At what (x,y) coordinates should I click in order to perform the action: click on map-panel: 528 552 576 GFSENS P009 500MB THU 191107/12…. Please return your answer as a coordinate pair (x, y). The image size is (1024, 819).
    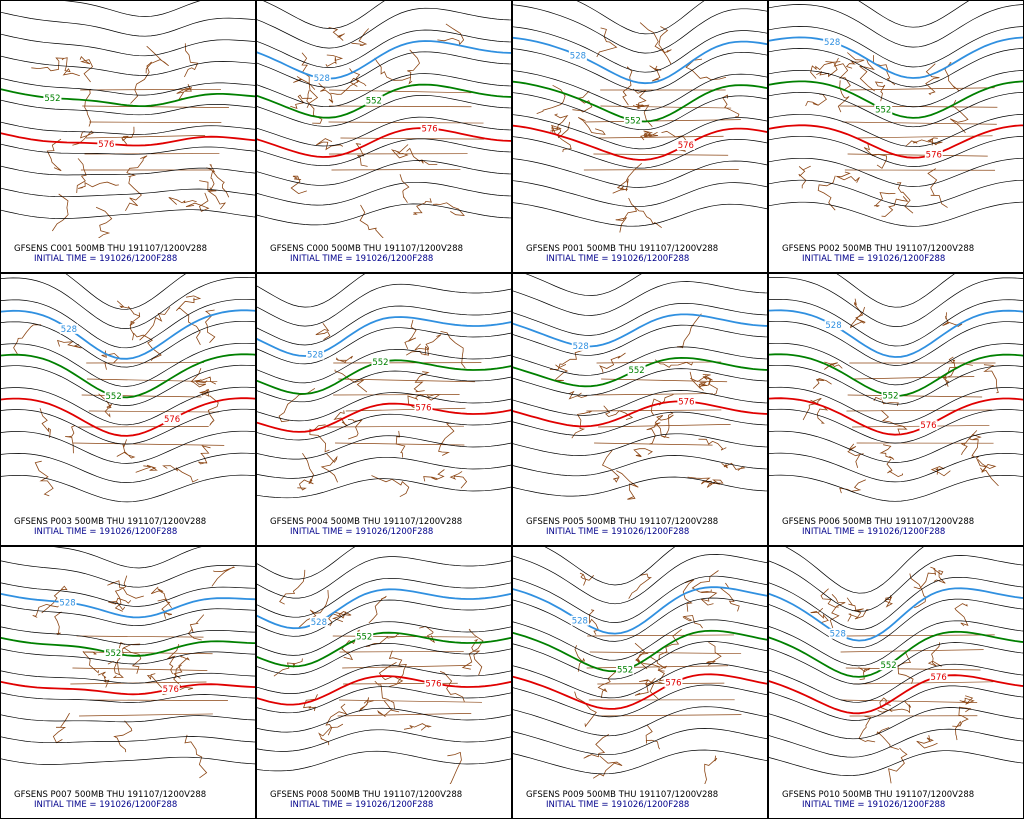
    Looking at the image, I should click on (640, 682).